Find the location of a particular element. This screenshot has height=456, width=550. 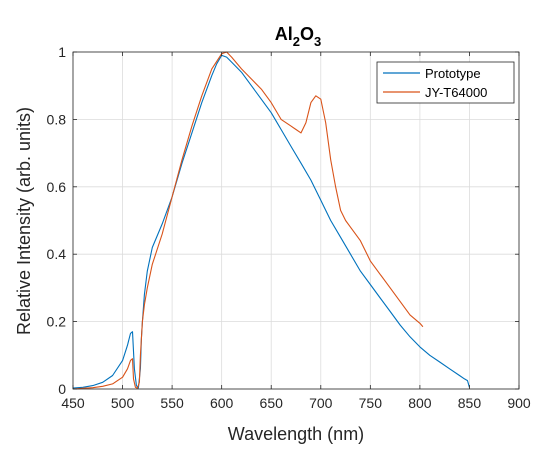

y-tick-label: 0.8 is located at coordinates (57, 119).